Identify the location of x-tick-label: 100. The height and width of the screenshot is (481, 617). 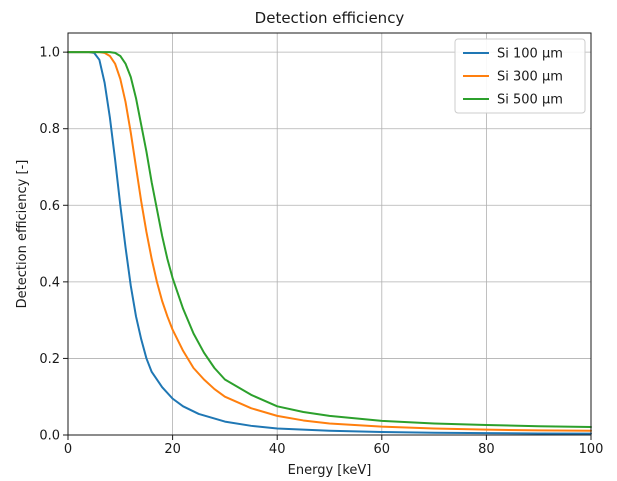
(591, 449).